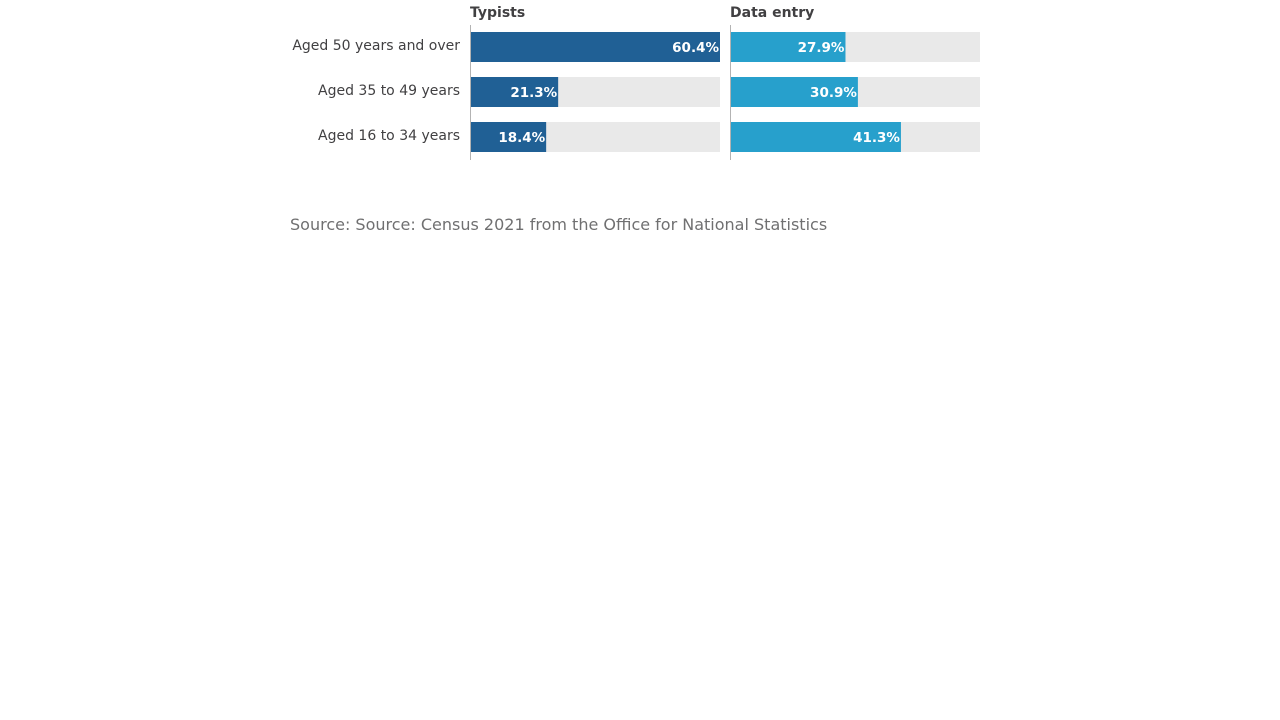  What do you see at coordinates (389, 136) in the screenshot?
I see `category-label: Aged 16 to 34 years` at bounding box center [389, 136].